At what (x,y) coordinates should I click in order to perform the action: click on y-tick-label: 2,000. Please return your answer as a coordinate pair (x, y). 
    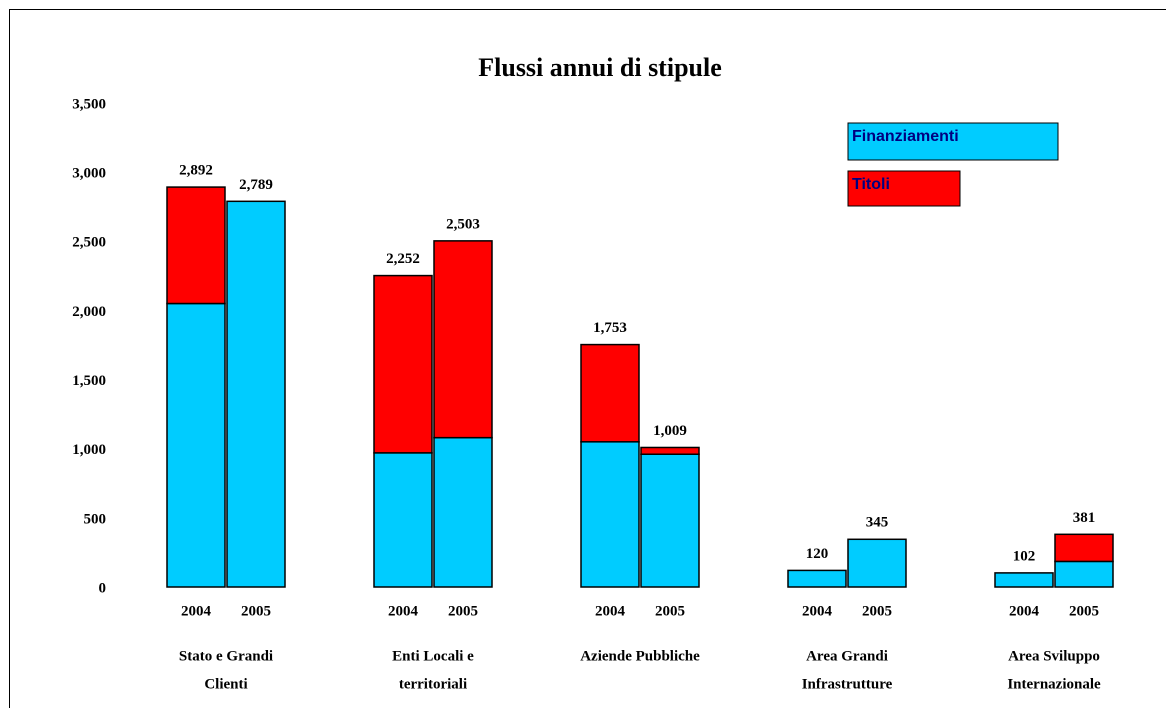
    Looking at the image, I should click on (89, 312).